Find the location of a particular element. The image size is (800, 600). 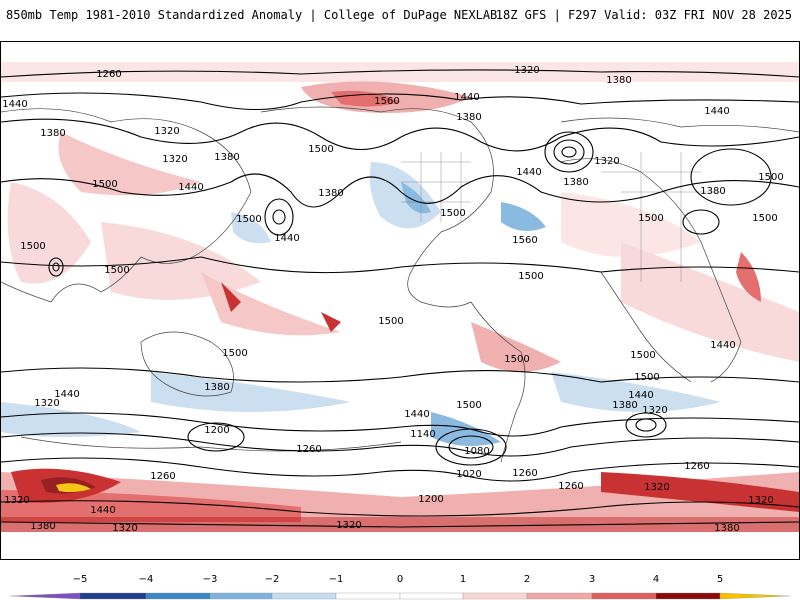

colorbar-tick: −2 is located at coordinates (272, 579).